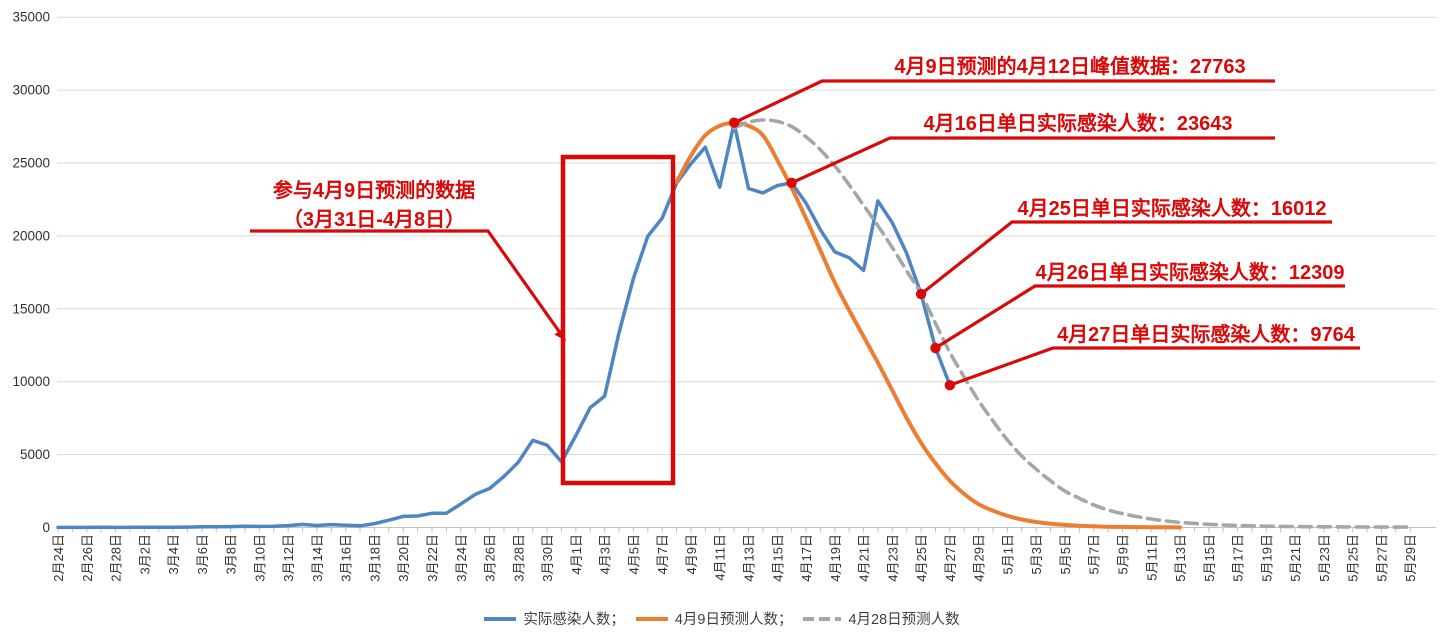  What do you see at coordinates (144, 554) in the screenshot?
I see `x-tick-label-3月2日: 3月2日` at bounding box center [144, 554].